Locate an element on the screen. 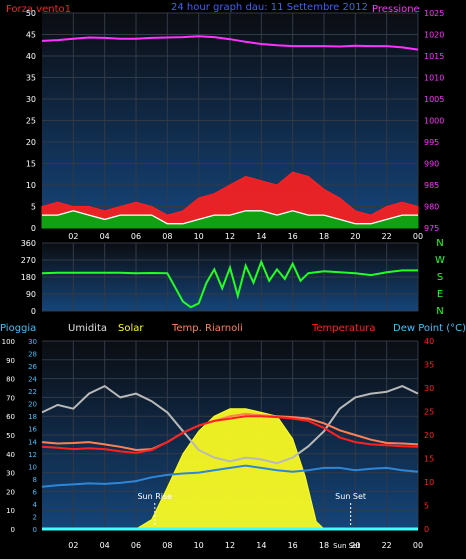  wind-time-tick: 16 is located at coordinates (293, 236).